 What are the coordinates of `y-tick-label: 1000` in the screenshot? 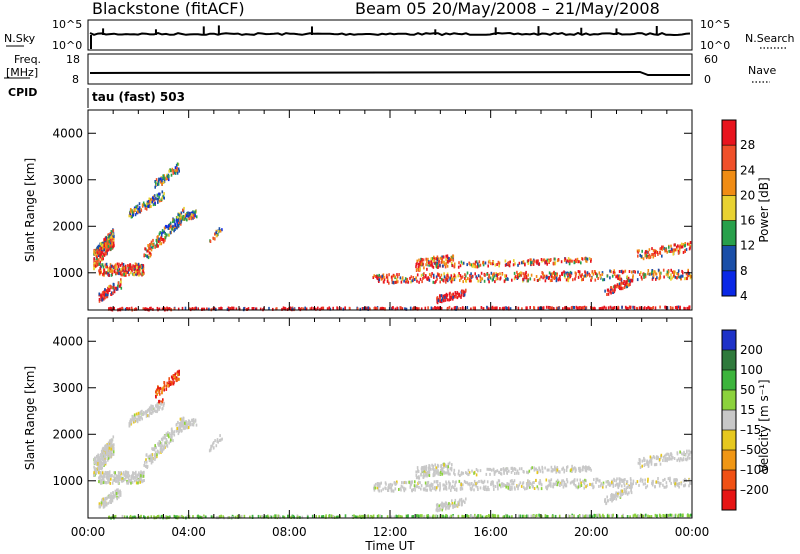 It's located at (67, 273).